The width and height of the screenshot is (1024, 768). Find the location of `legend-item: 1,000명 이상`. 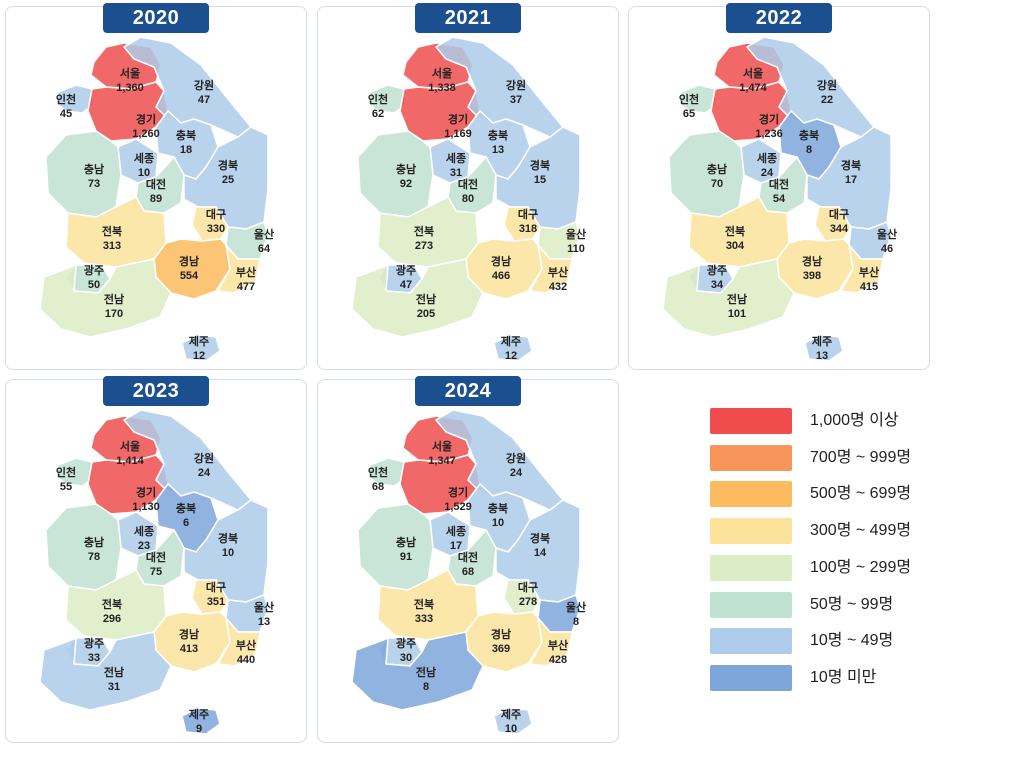

legend-item: 1,000명 이상 is located at coordinates (860, 422).